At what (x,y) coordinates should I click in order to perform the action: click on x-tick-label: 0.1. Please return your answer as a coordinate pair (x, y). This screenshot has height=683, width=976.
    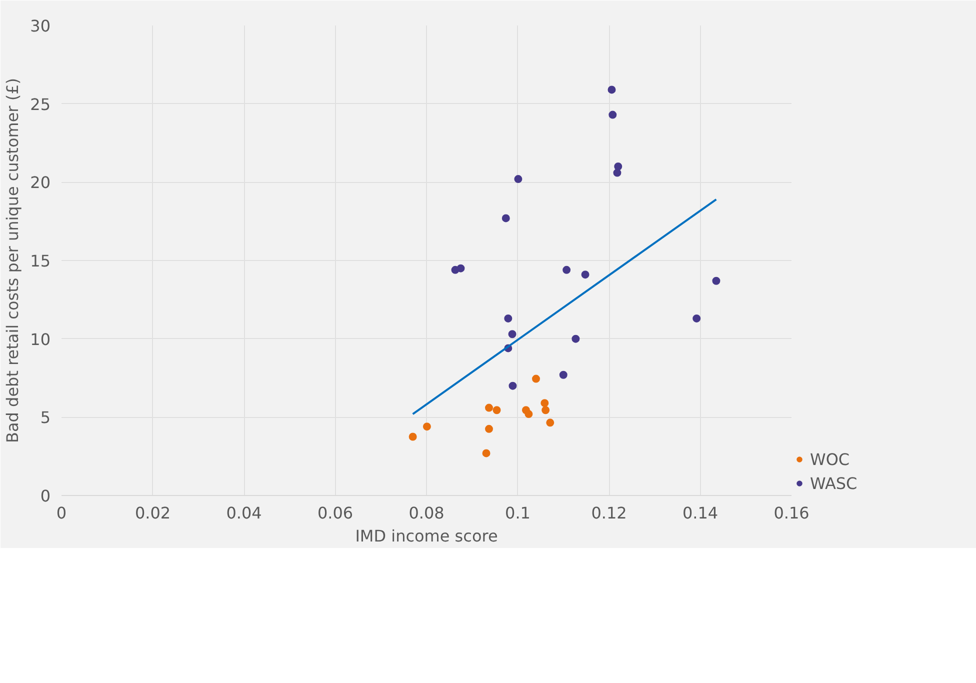
    Looking at the image, I should click on (517, 513).